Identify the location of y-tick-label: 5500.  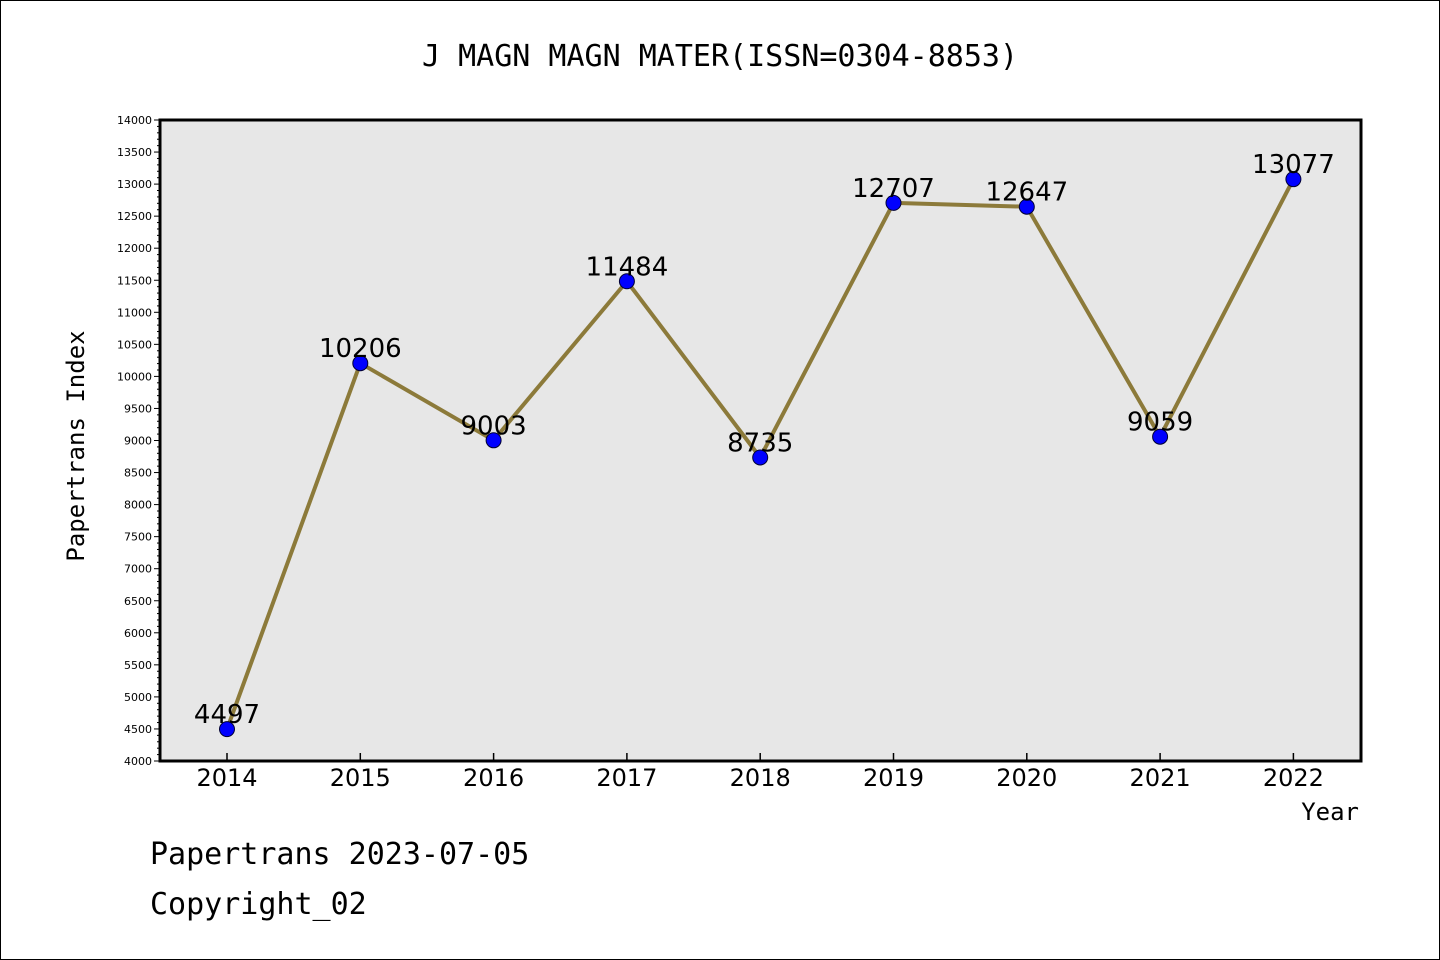
(138, 665).